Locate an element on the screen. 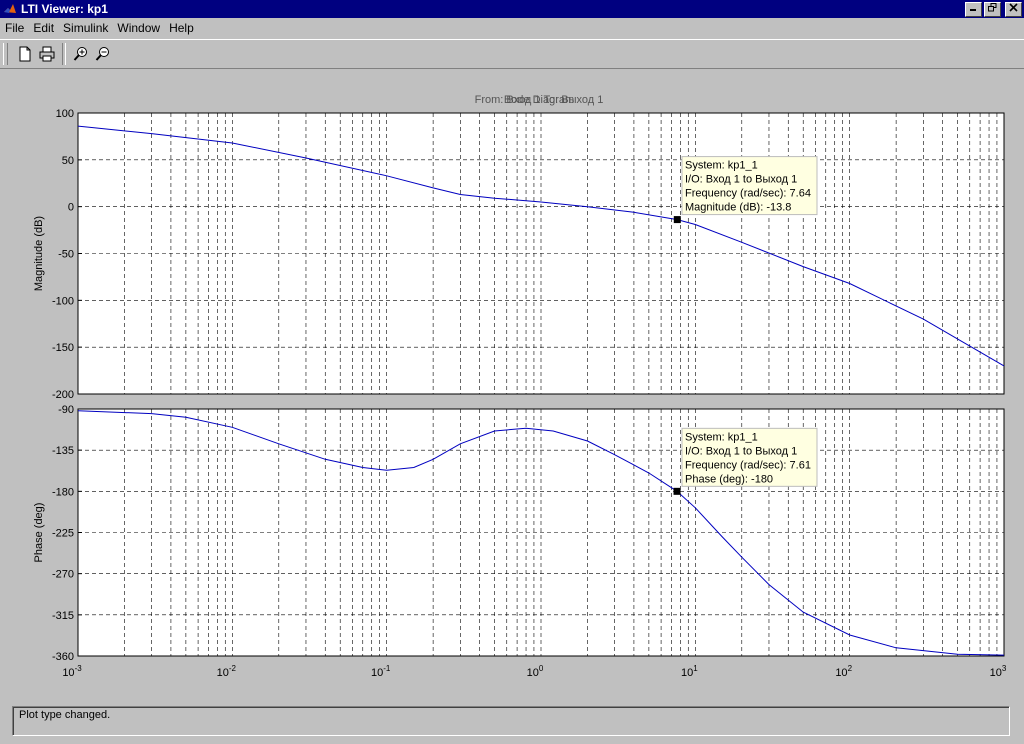 The image size is (1024, 744). datatip-line-phase: I/O: Вход 1 to Выход 1 is located at coordinates (741, 451).